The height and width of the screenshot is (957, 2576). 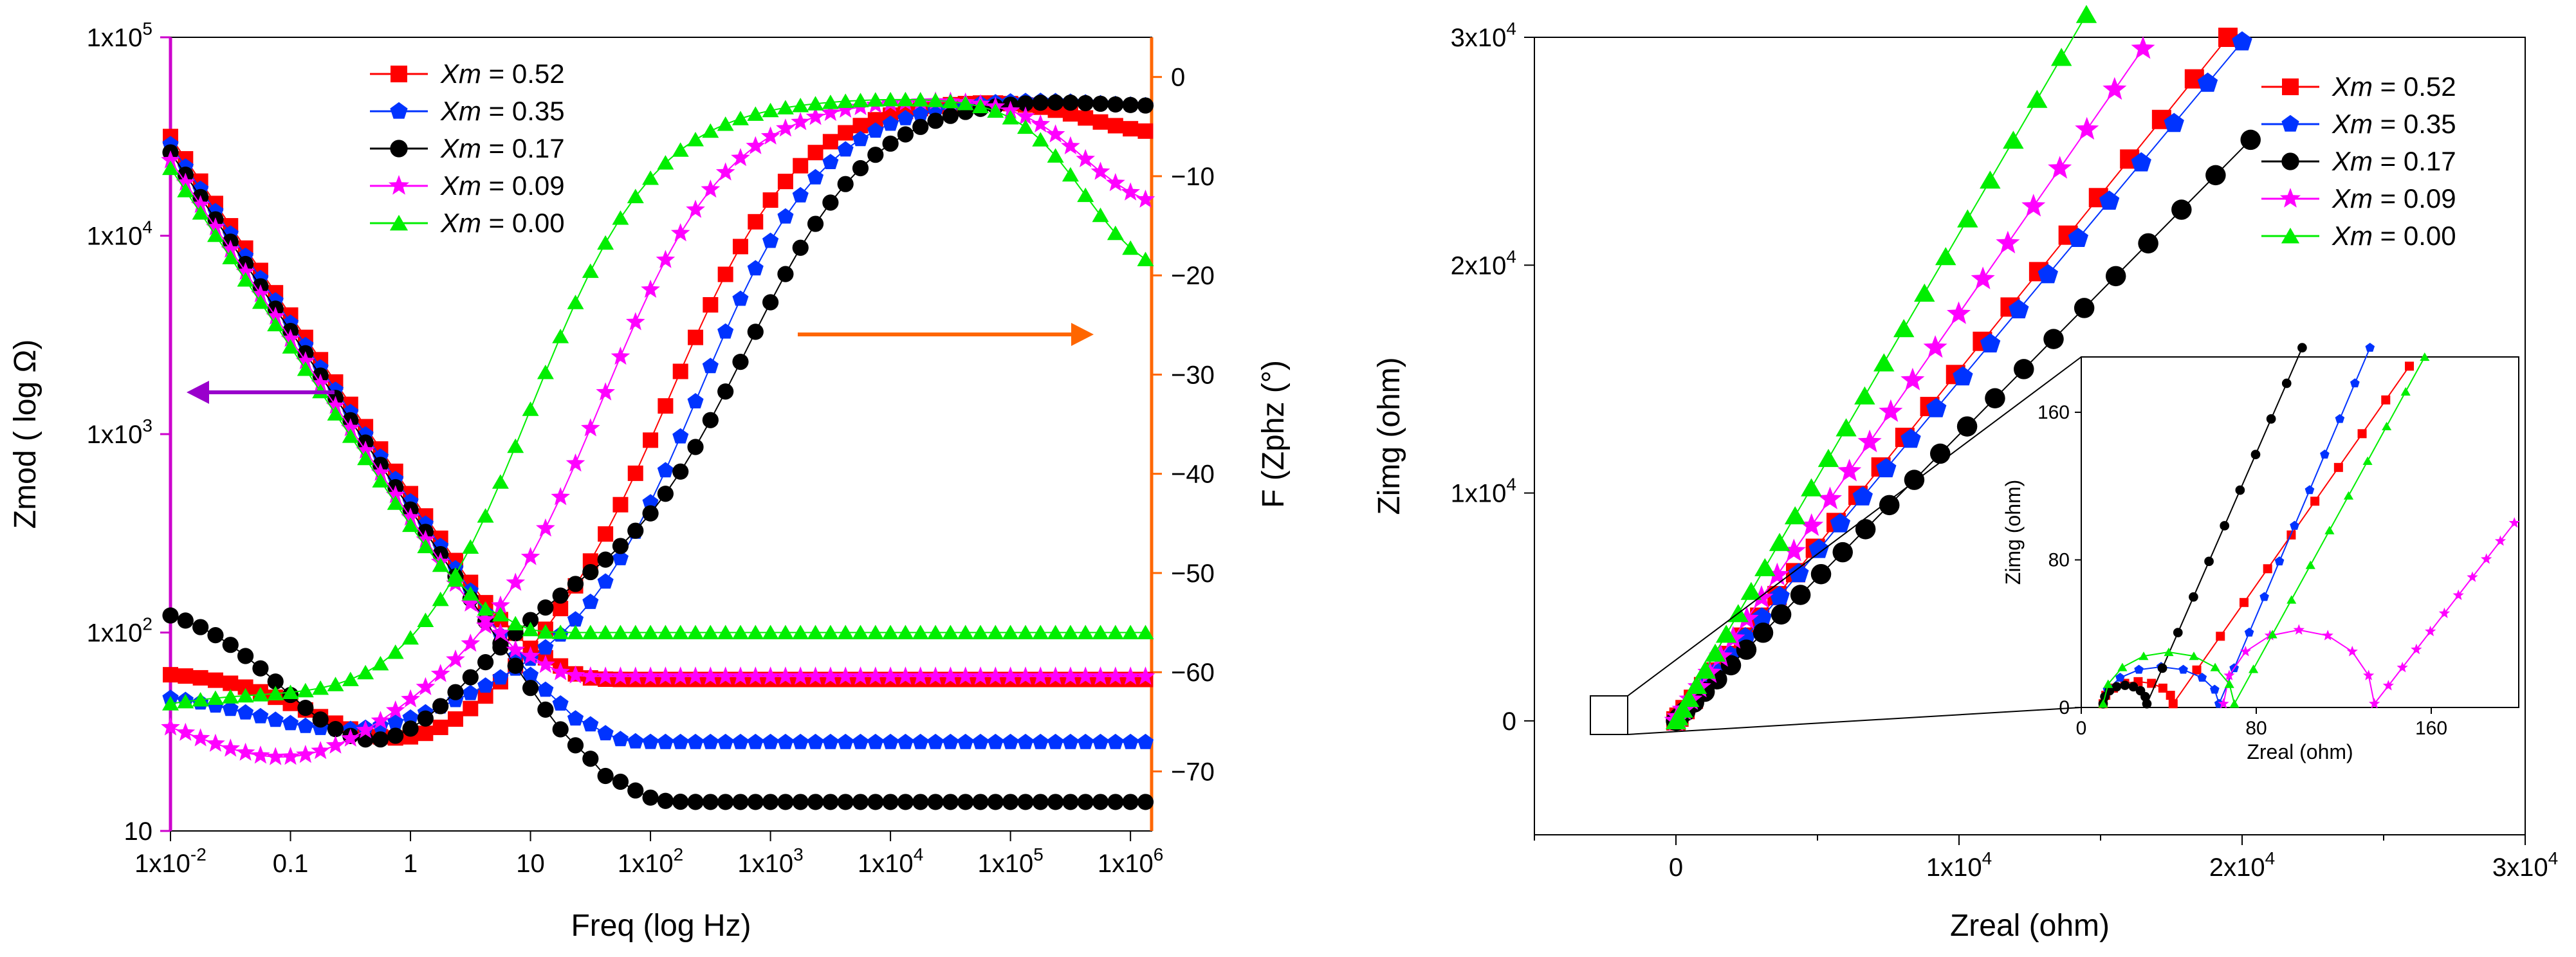 I want to click on legend-item: Xm = 0.52, so click(x=2358, y=86).